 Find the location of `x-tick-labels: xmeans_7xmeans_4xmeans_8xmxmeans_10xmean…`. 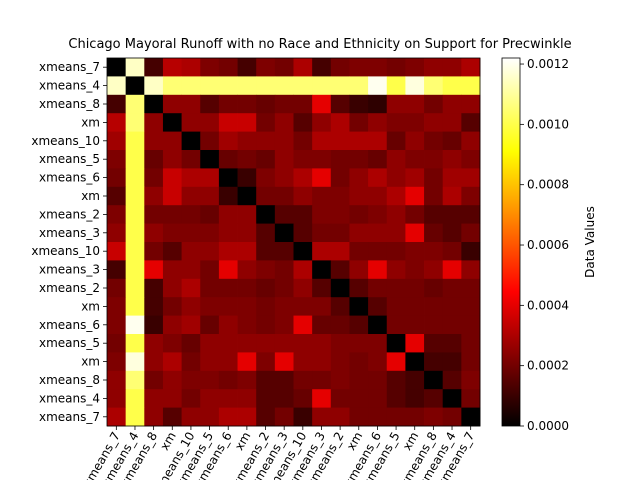

x-tick-labels: xmeans_7xmeans_4xmeans_8xmxmeans_10xmean… is located at coordinates (278, 453).